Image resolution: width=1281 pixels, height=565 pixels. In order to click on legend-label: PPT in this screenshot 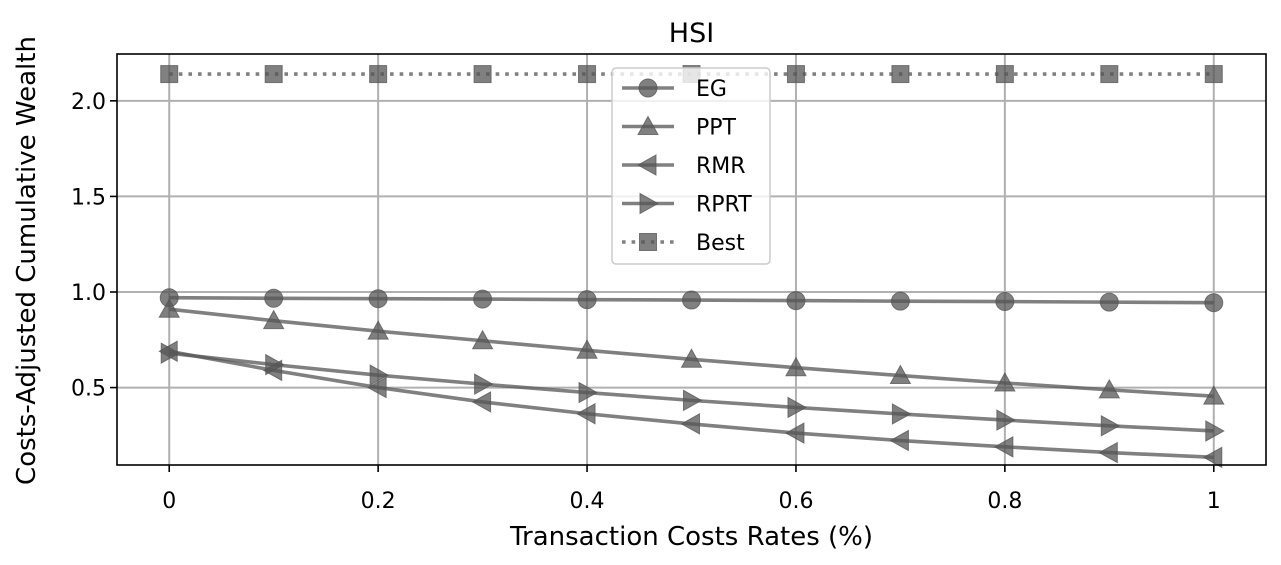, I will do `click(716, 128)`.